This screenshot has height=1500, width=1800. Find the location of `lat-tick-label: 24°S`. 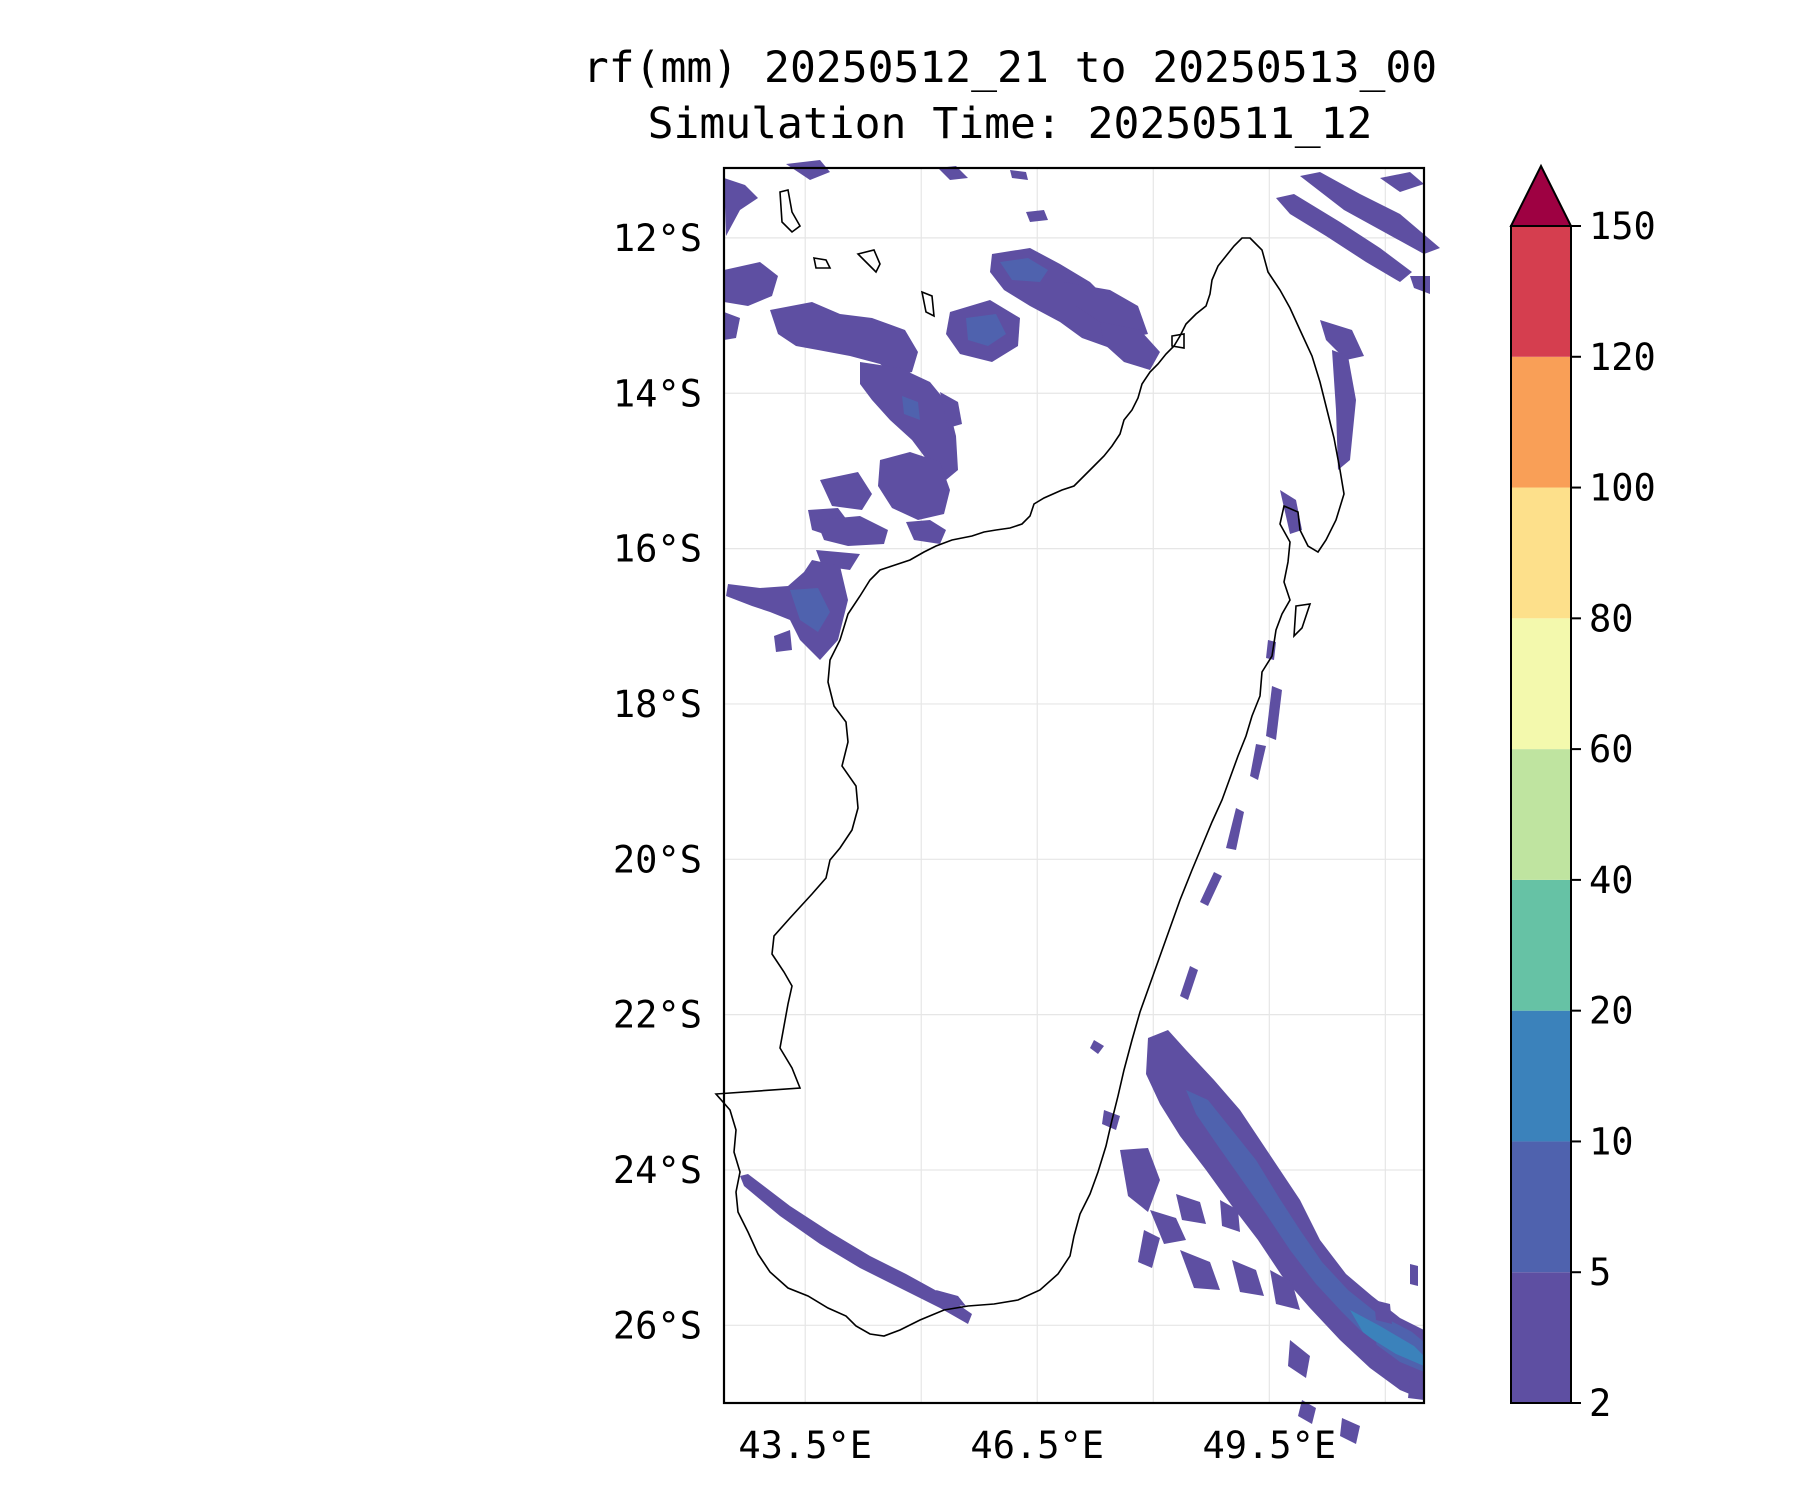

lat-tick-label: 24°S is located at coordinates (657, 1170).